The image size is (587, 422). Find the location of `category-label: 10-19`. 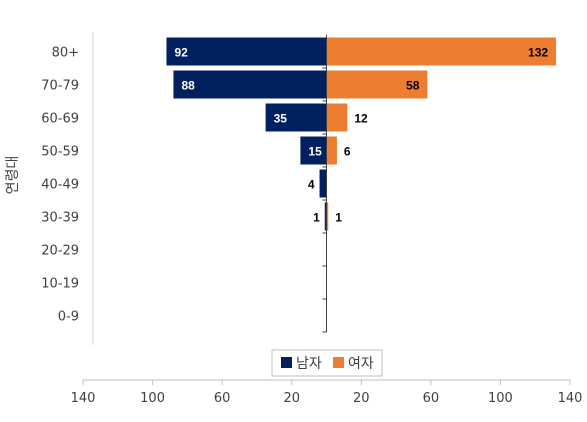

category-label: 10-19 is located at coordinates (60, 284).